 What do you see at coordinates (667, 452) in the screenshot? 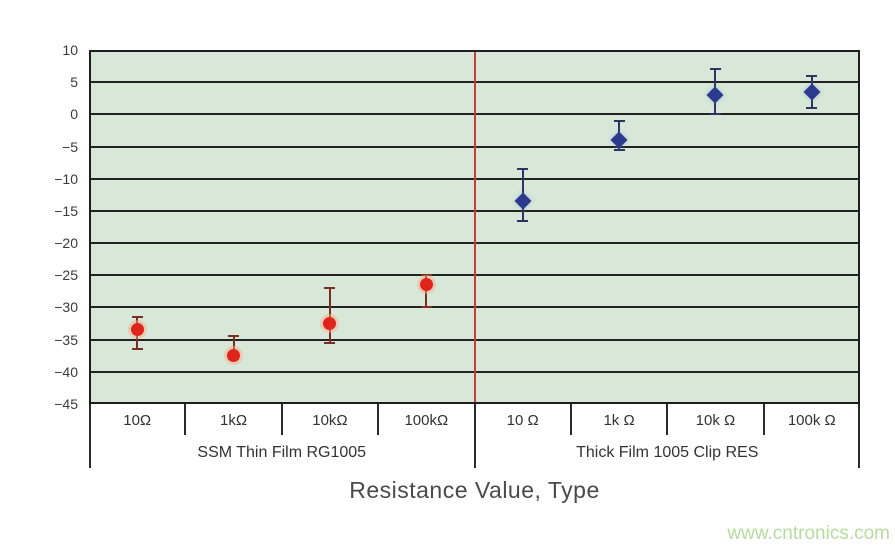
I see `group-label: Thick Film 1005 Clip RES` at bounding box center [667, 452].